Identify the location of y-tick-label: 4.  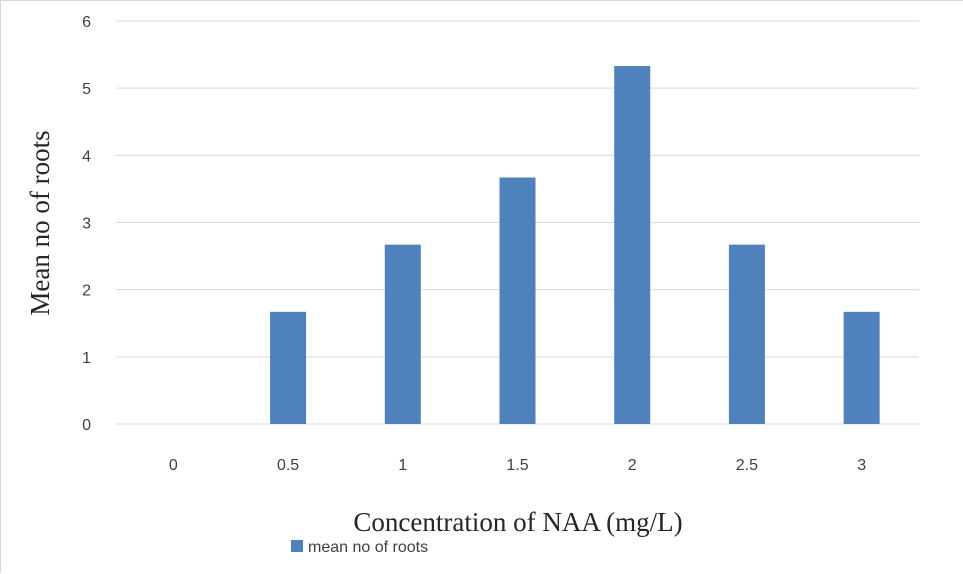
(86, 156).